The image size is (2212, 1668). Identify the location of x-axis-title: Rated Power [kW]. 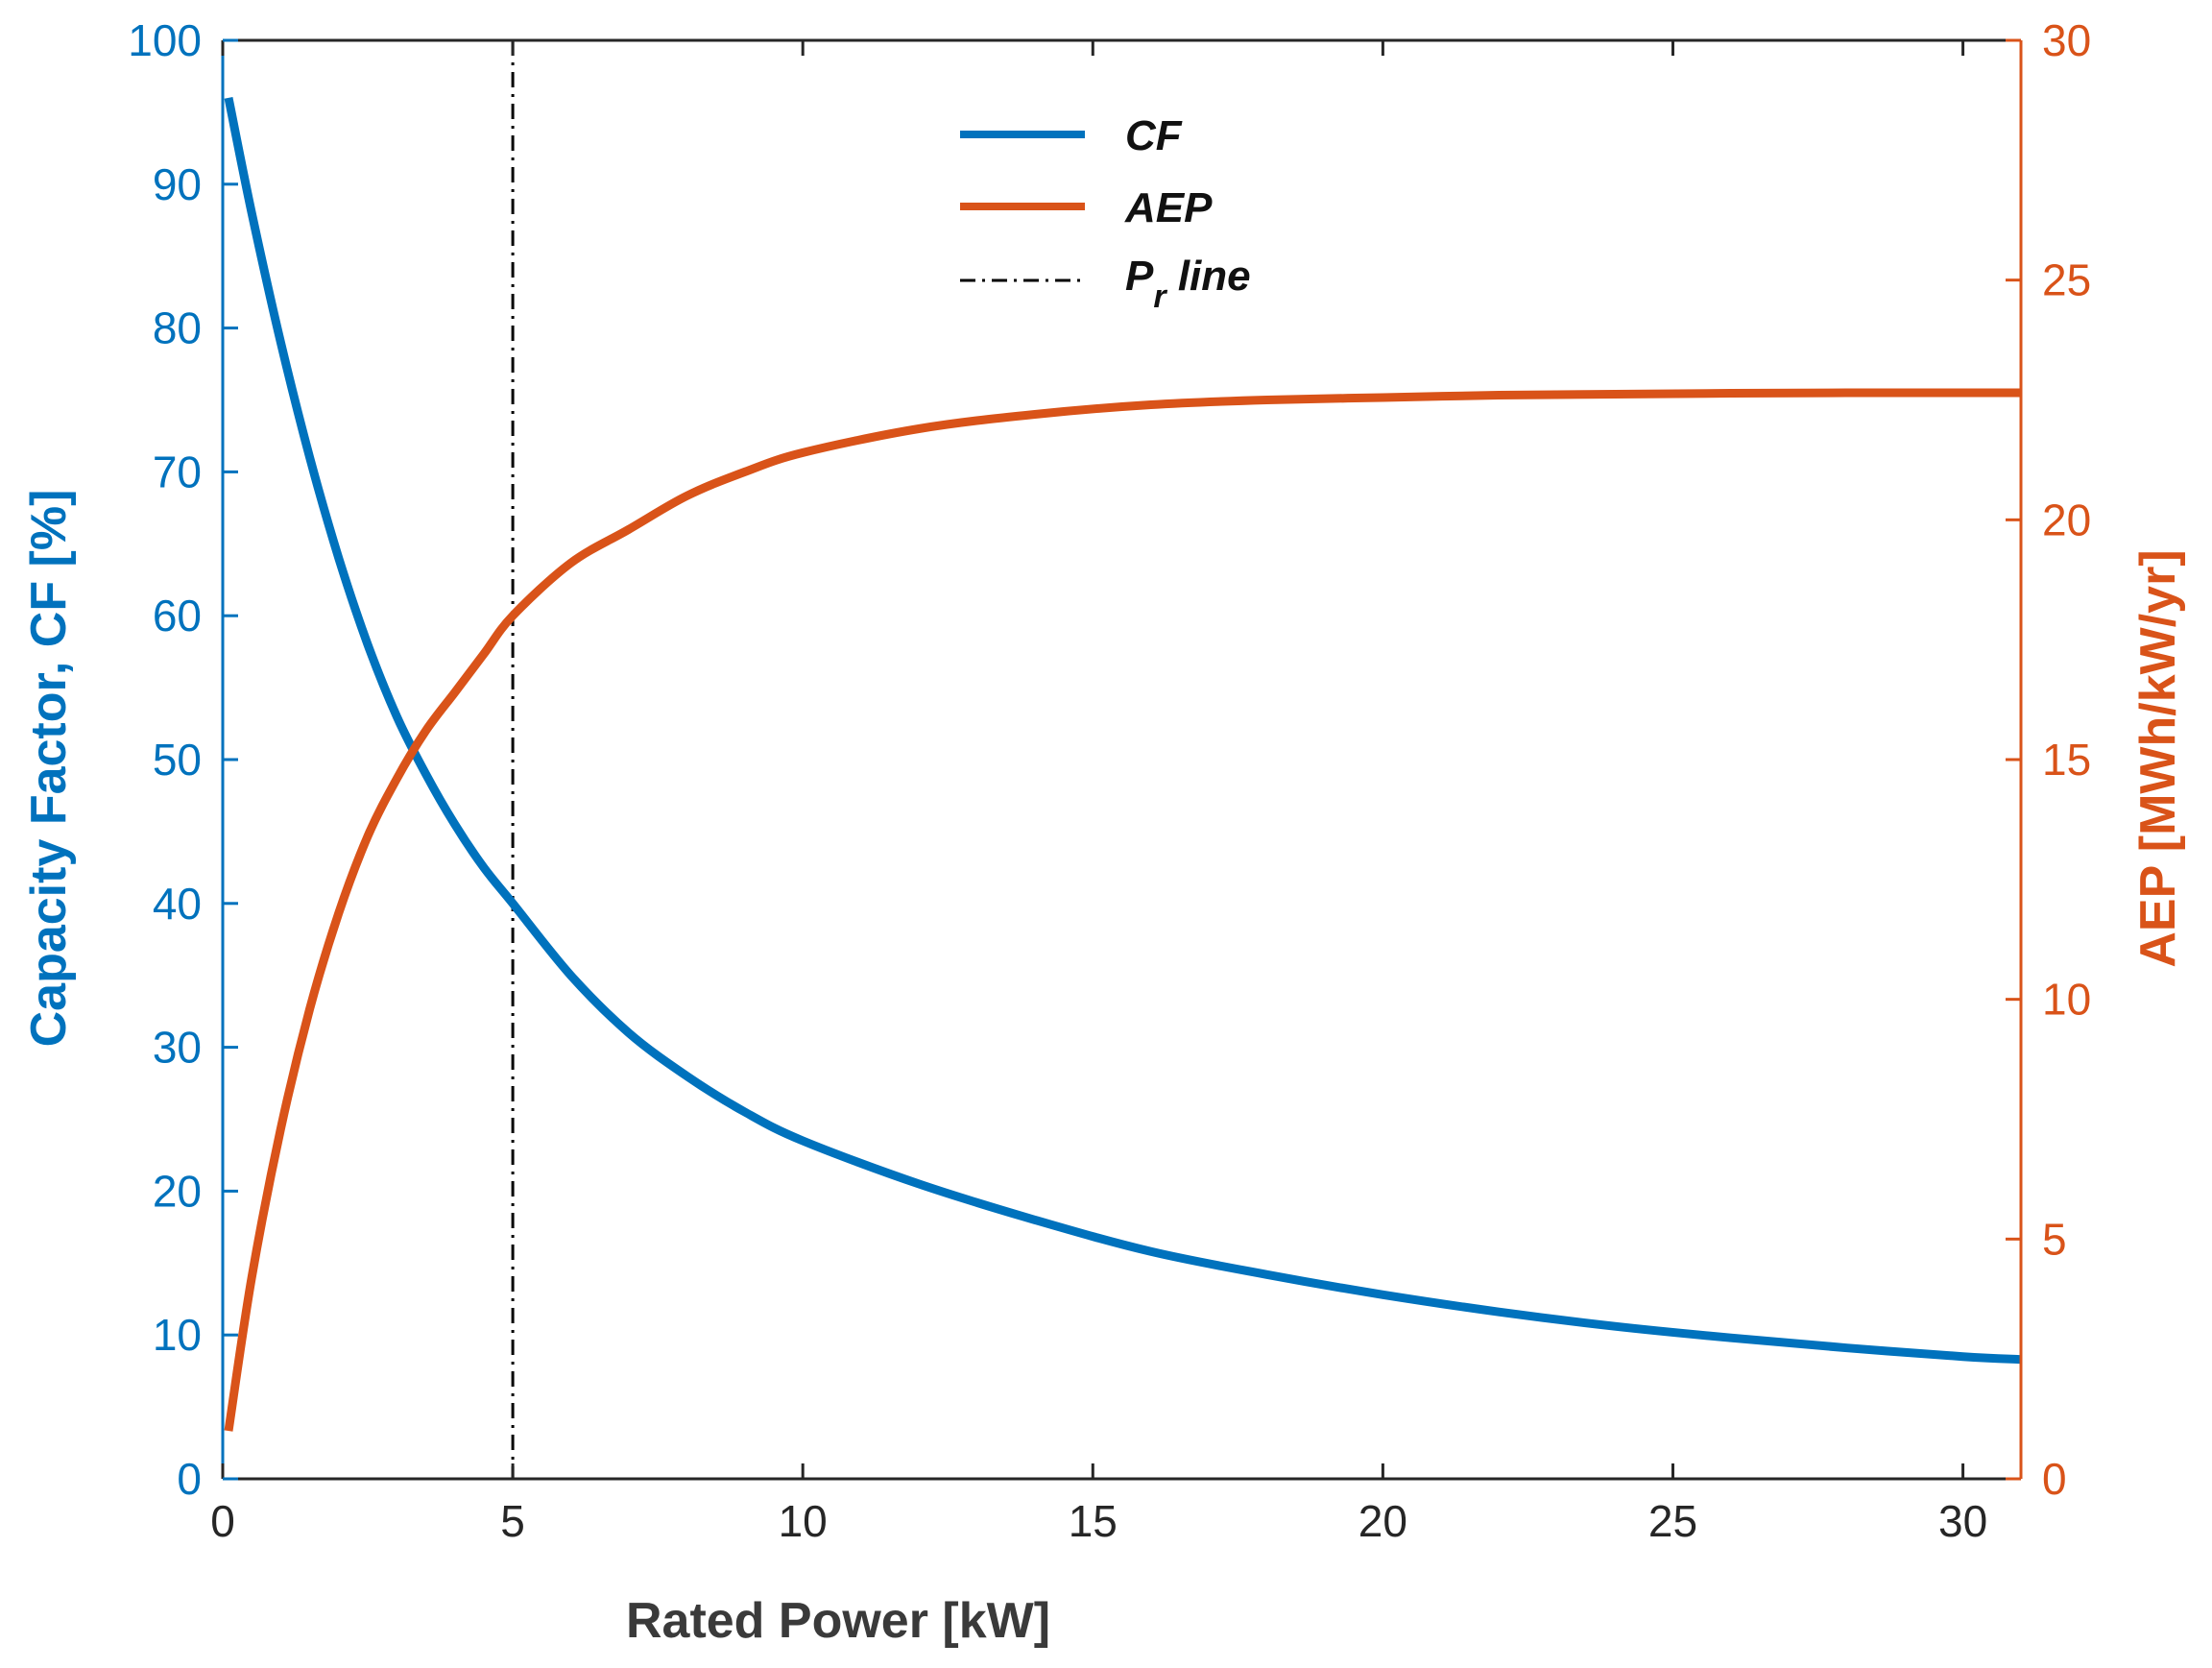
(838, 1621).